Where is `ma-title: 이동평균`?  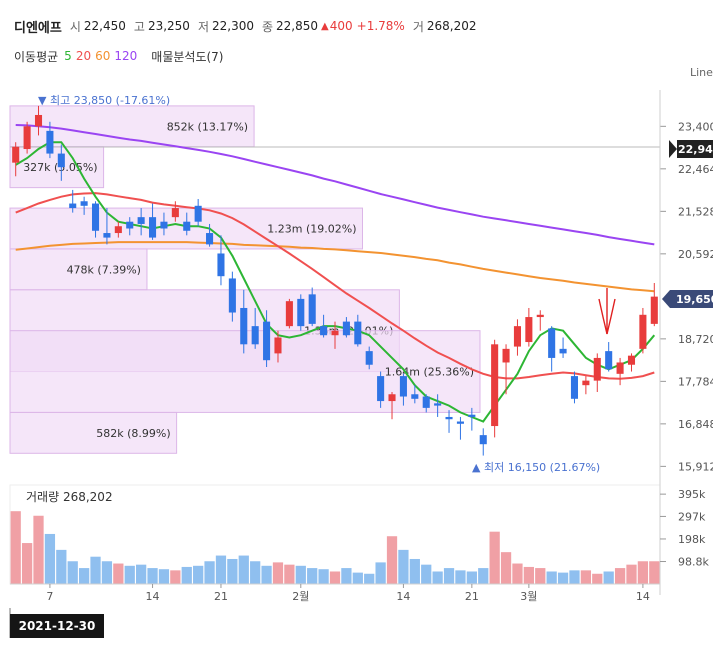
ma-title: 이동평균 is located at coordinates (36, 56).